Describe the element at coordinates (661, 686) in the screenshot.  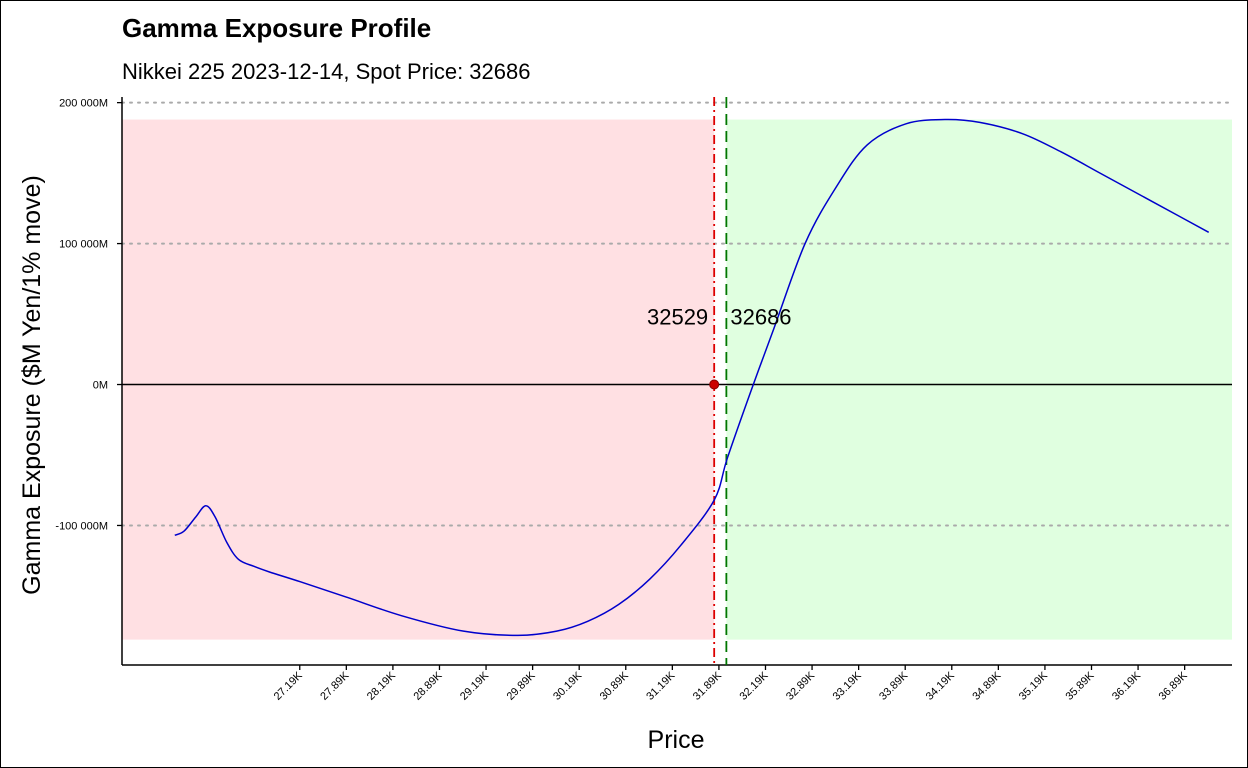
I see `x-tick-label: 31.19K` at that location.